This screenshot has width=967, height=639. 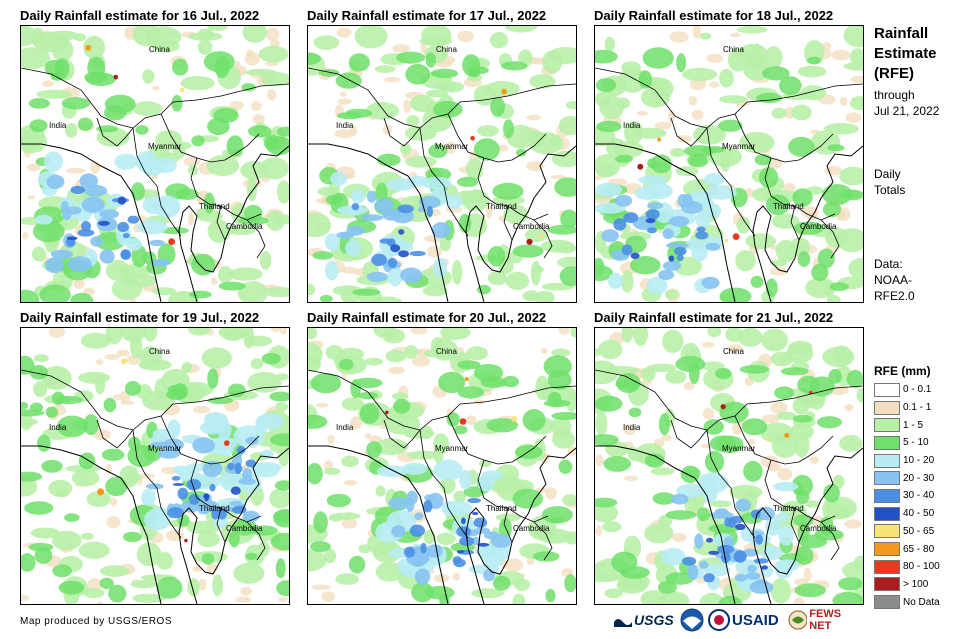 What do you see at coordinates (788, 508) in the screenshot?
I see `country-label-thailand: Thailand` at bounding box center [788, 508].